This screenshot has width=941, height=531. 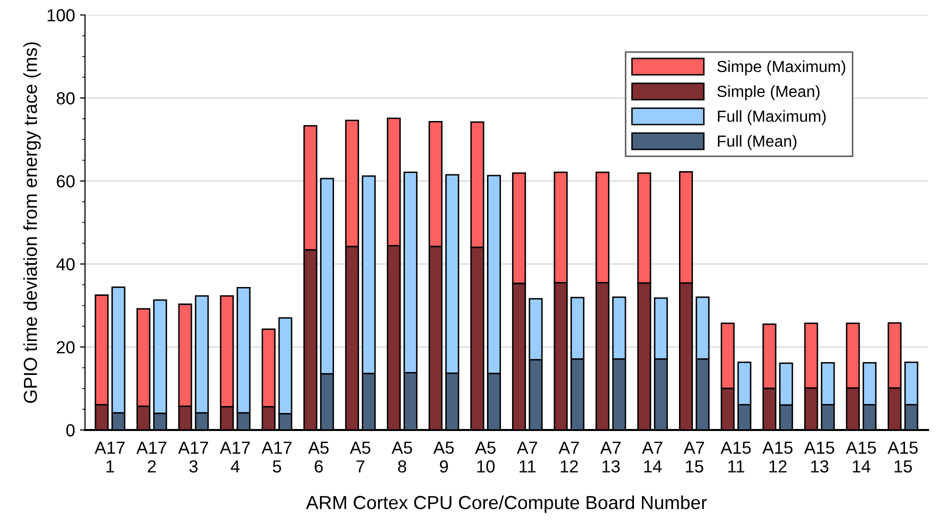 What do you see at coordinates (109, 457) in the screenshot?
I see `x-tick-label: A17 1` at bounding box center [109, 457].